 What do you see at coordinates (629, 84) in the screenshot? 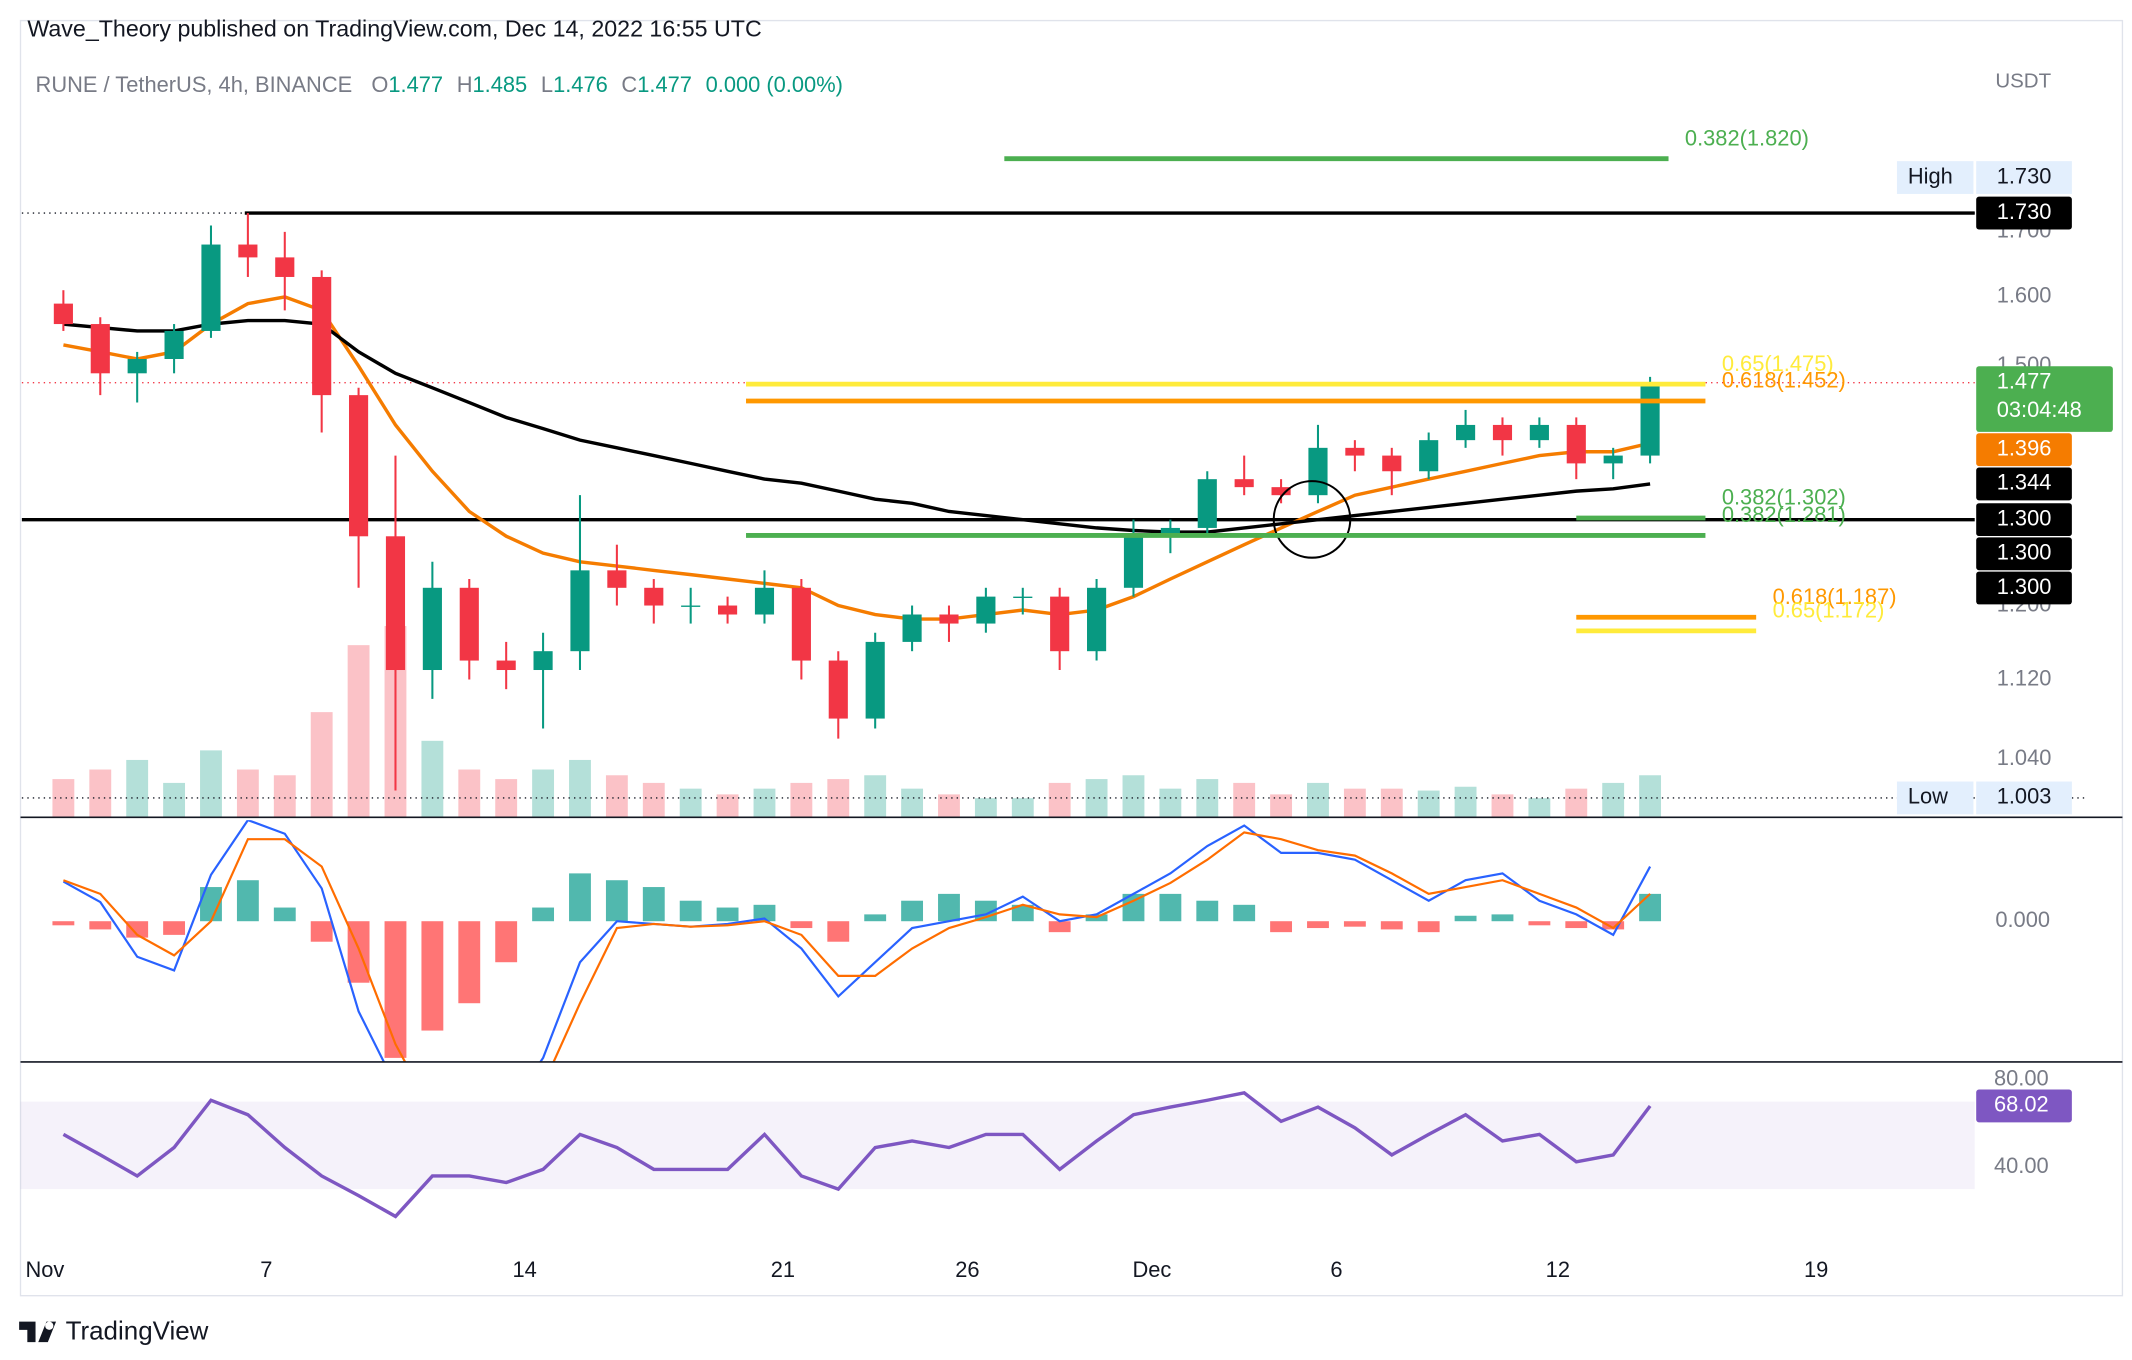
I see `ohlc-key: C` at bounding box center [629, 84].